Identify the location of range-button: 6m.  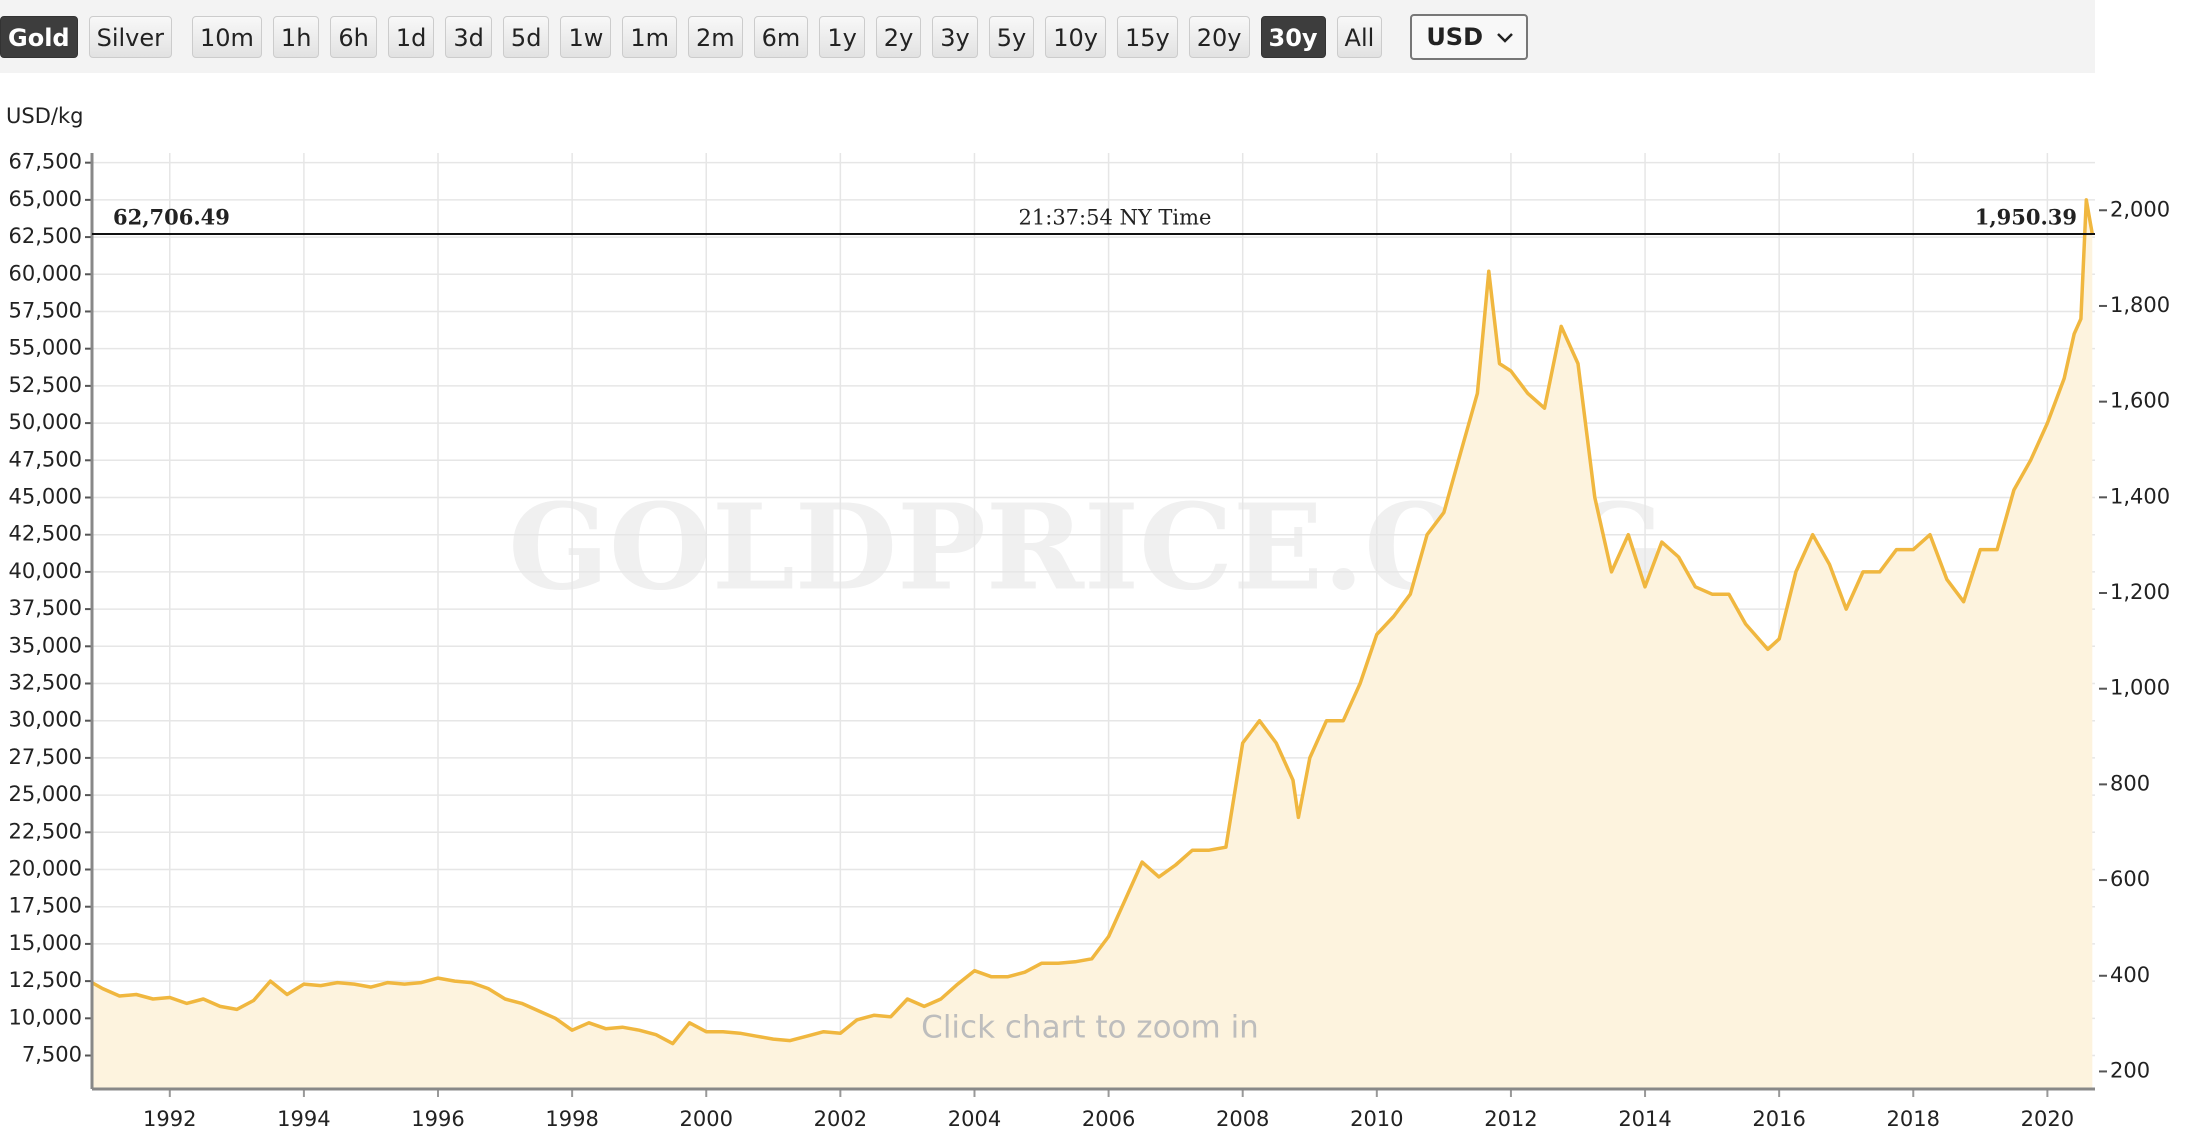
(781, 36).